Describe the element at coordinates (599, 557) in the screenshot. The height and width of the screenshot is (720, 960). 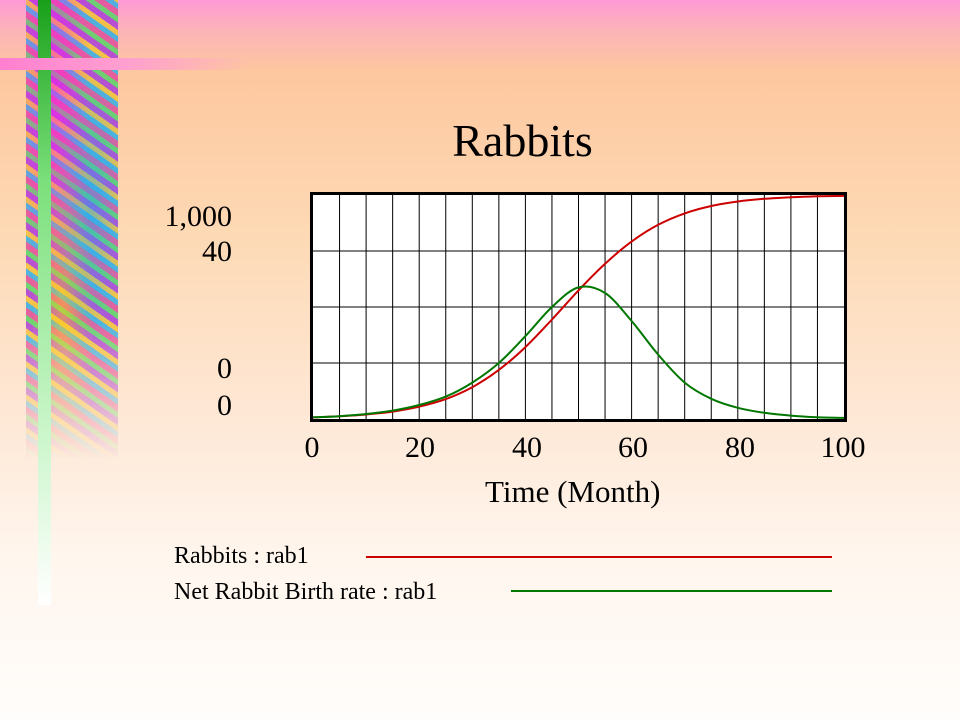
I see `legend-swatch-rabbits` at that location.